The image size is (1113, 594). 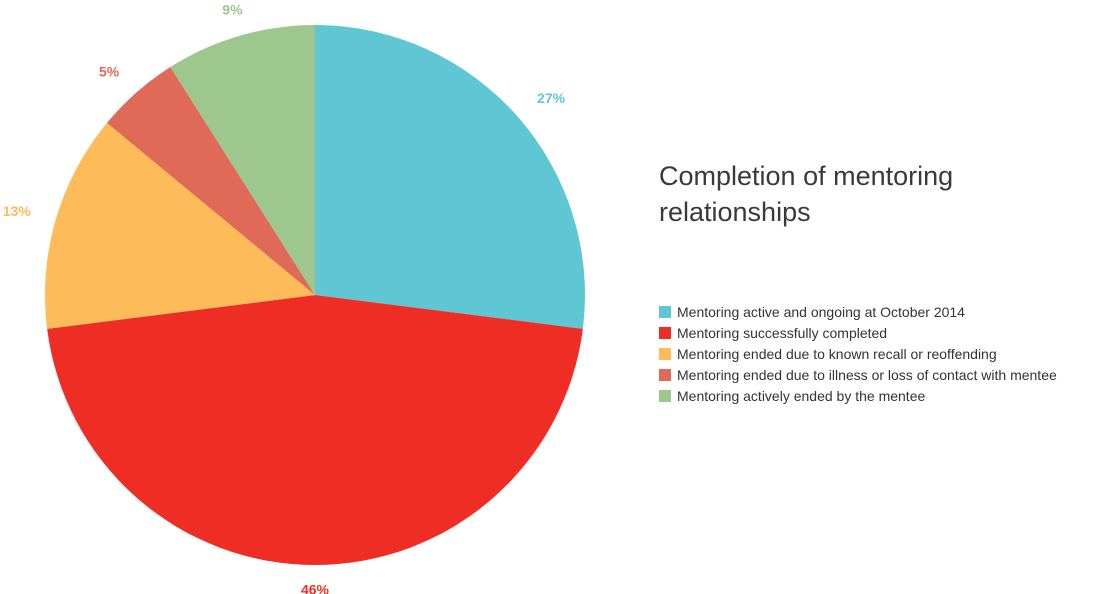 I want to click on pie-value-label-illness-loss-of-contact: 5%, so click(x=109, y=72).